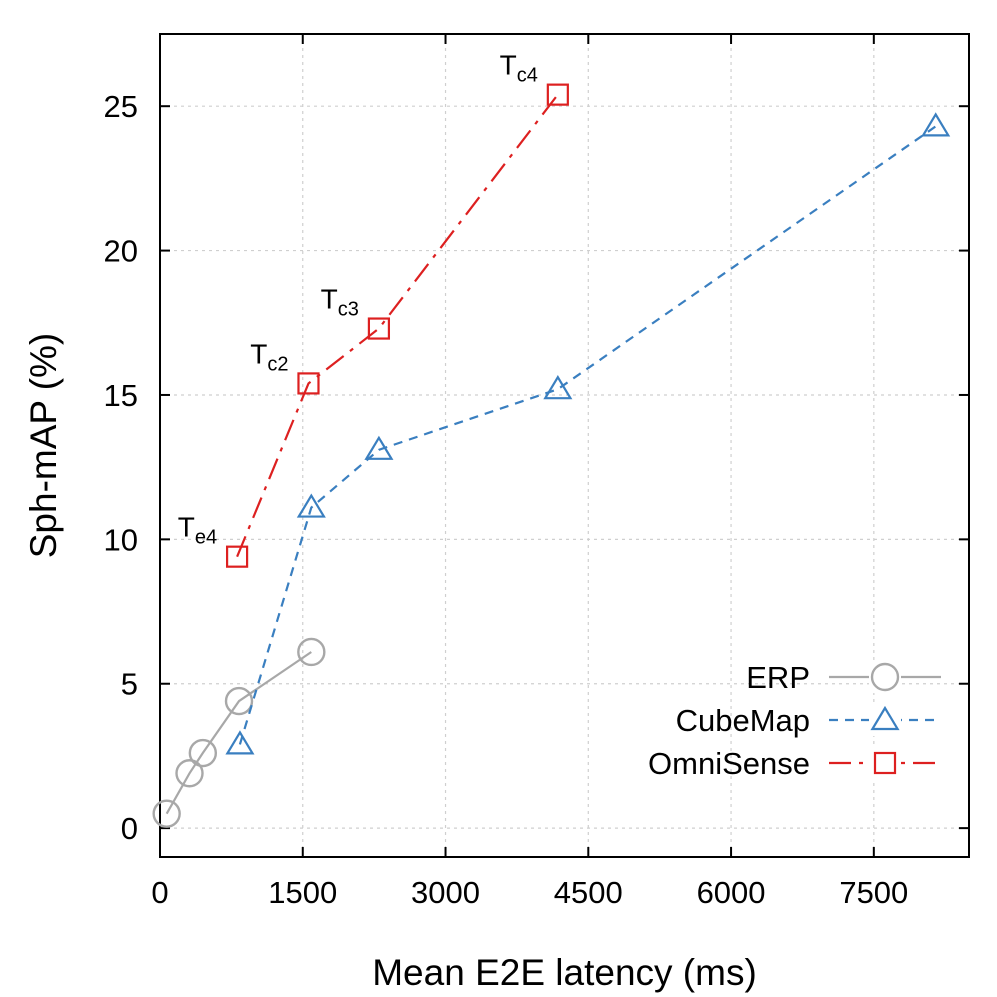 The image size is (997, 997). I want to click on series-erp, so click(239, 732).